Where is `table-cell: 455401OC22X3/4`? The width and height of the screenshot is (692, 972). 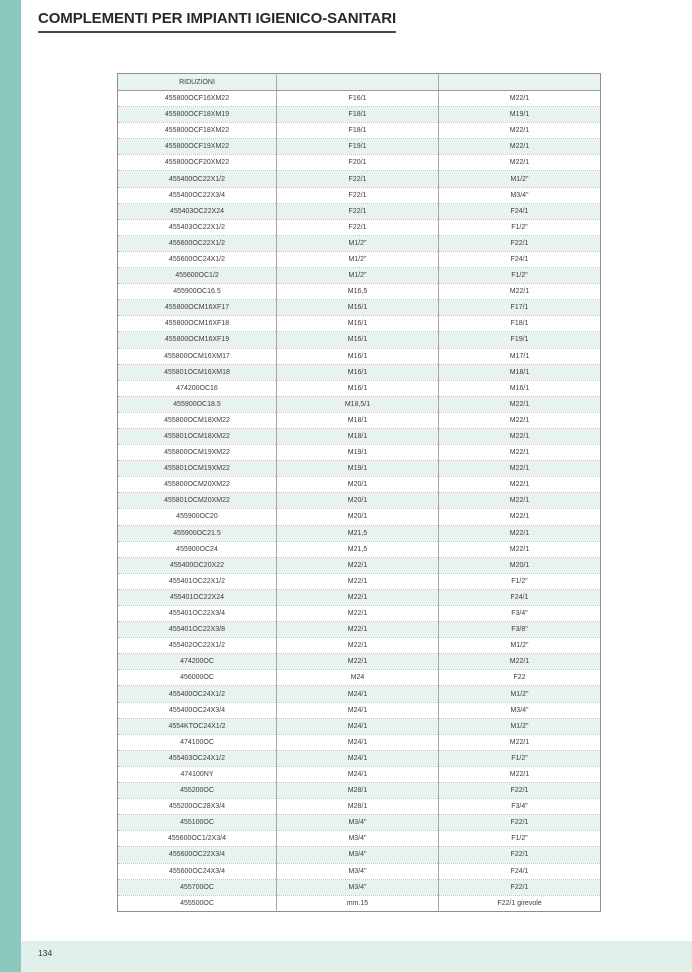
table-cell: 455401OC22X3/4 is located at coordinates (197, 613).